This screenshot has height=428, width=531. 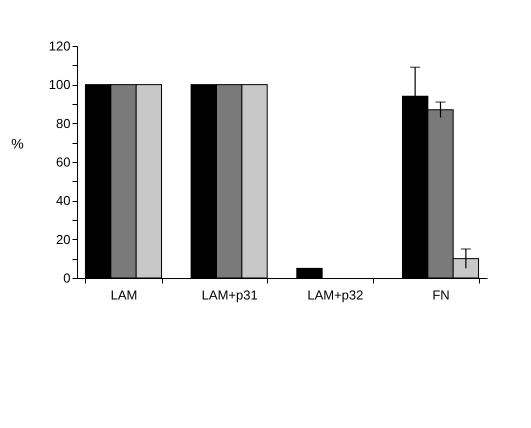 What do you see at coordinates (66, 278) in the screenshot?
I see `y-tick-label: 0` at bounding box center [66, 278].